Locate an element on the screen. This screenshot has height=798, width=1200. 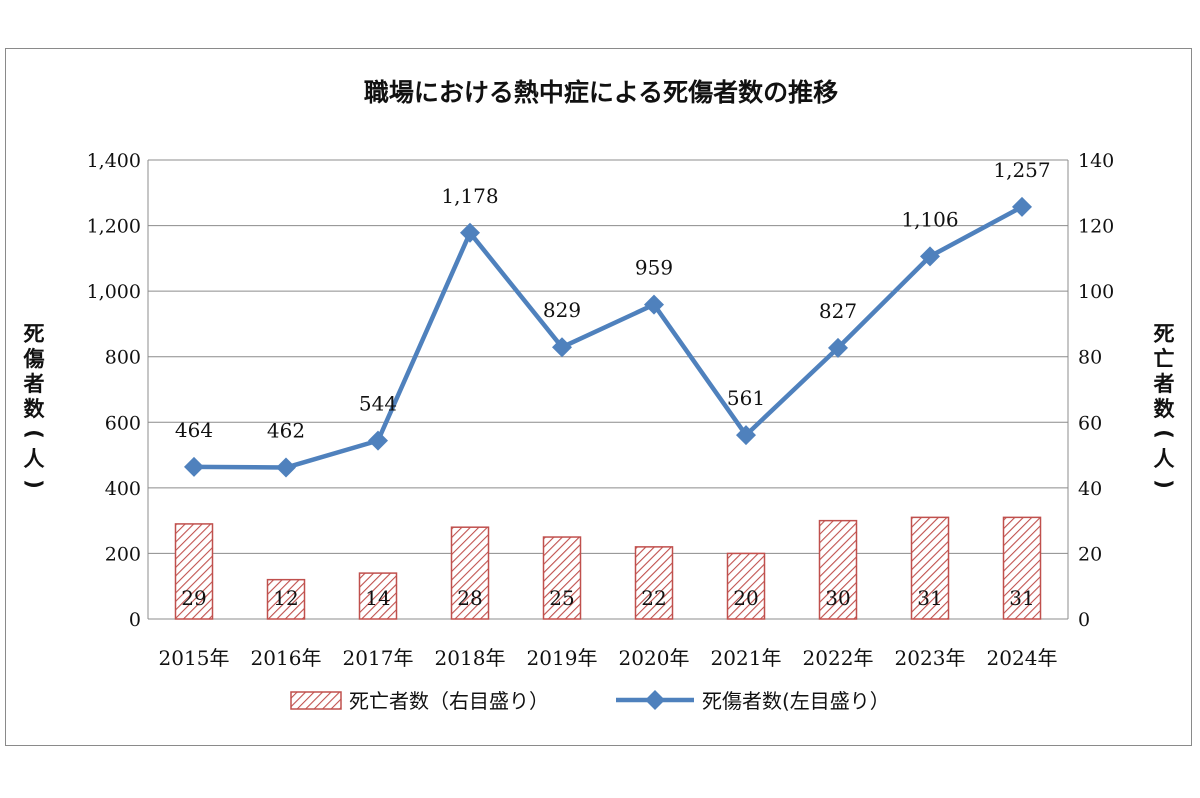
left-axis-title: 死傷者数 ( 人) is located at coordinates (34, 405).